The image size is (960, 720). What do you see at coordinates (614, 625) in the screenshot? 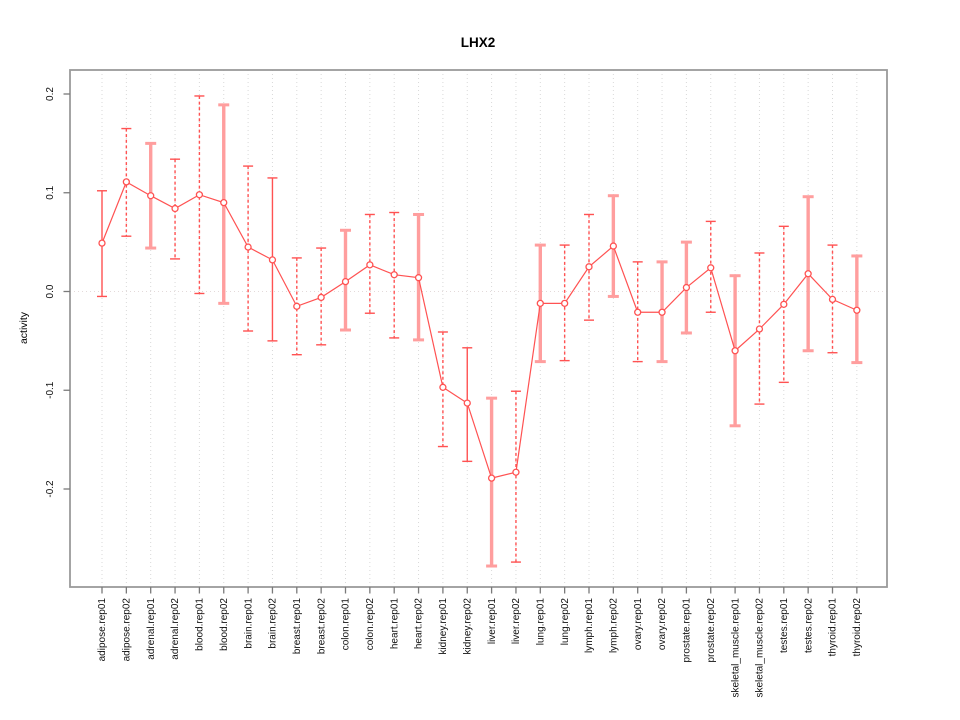
I see `x-tick-label: lymph.rep02` at bounding box center [614, 625].